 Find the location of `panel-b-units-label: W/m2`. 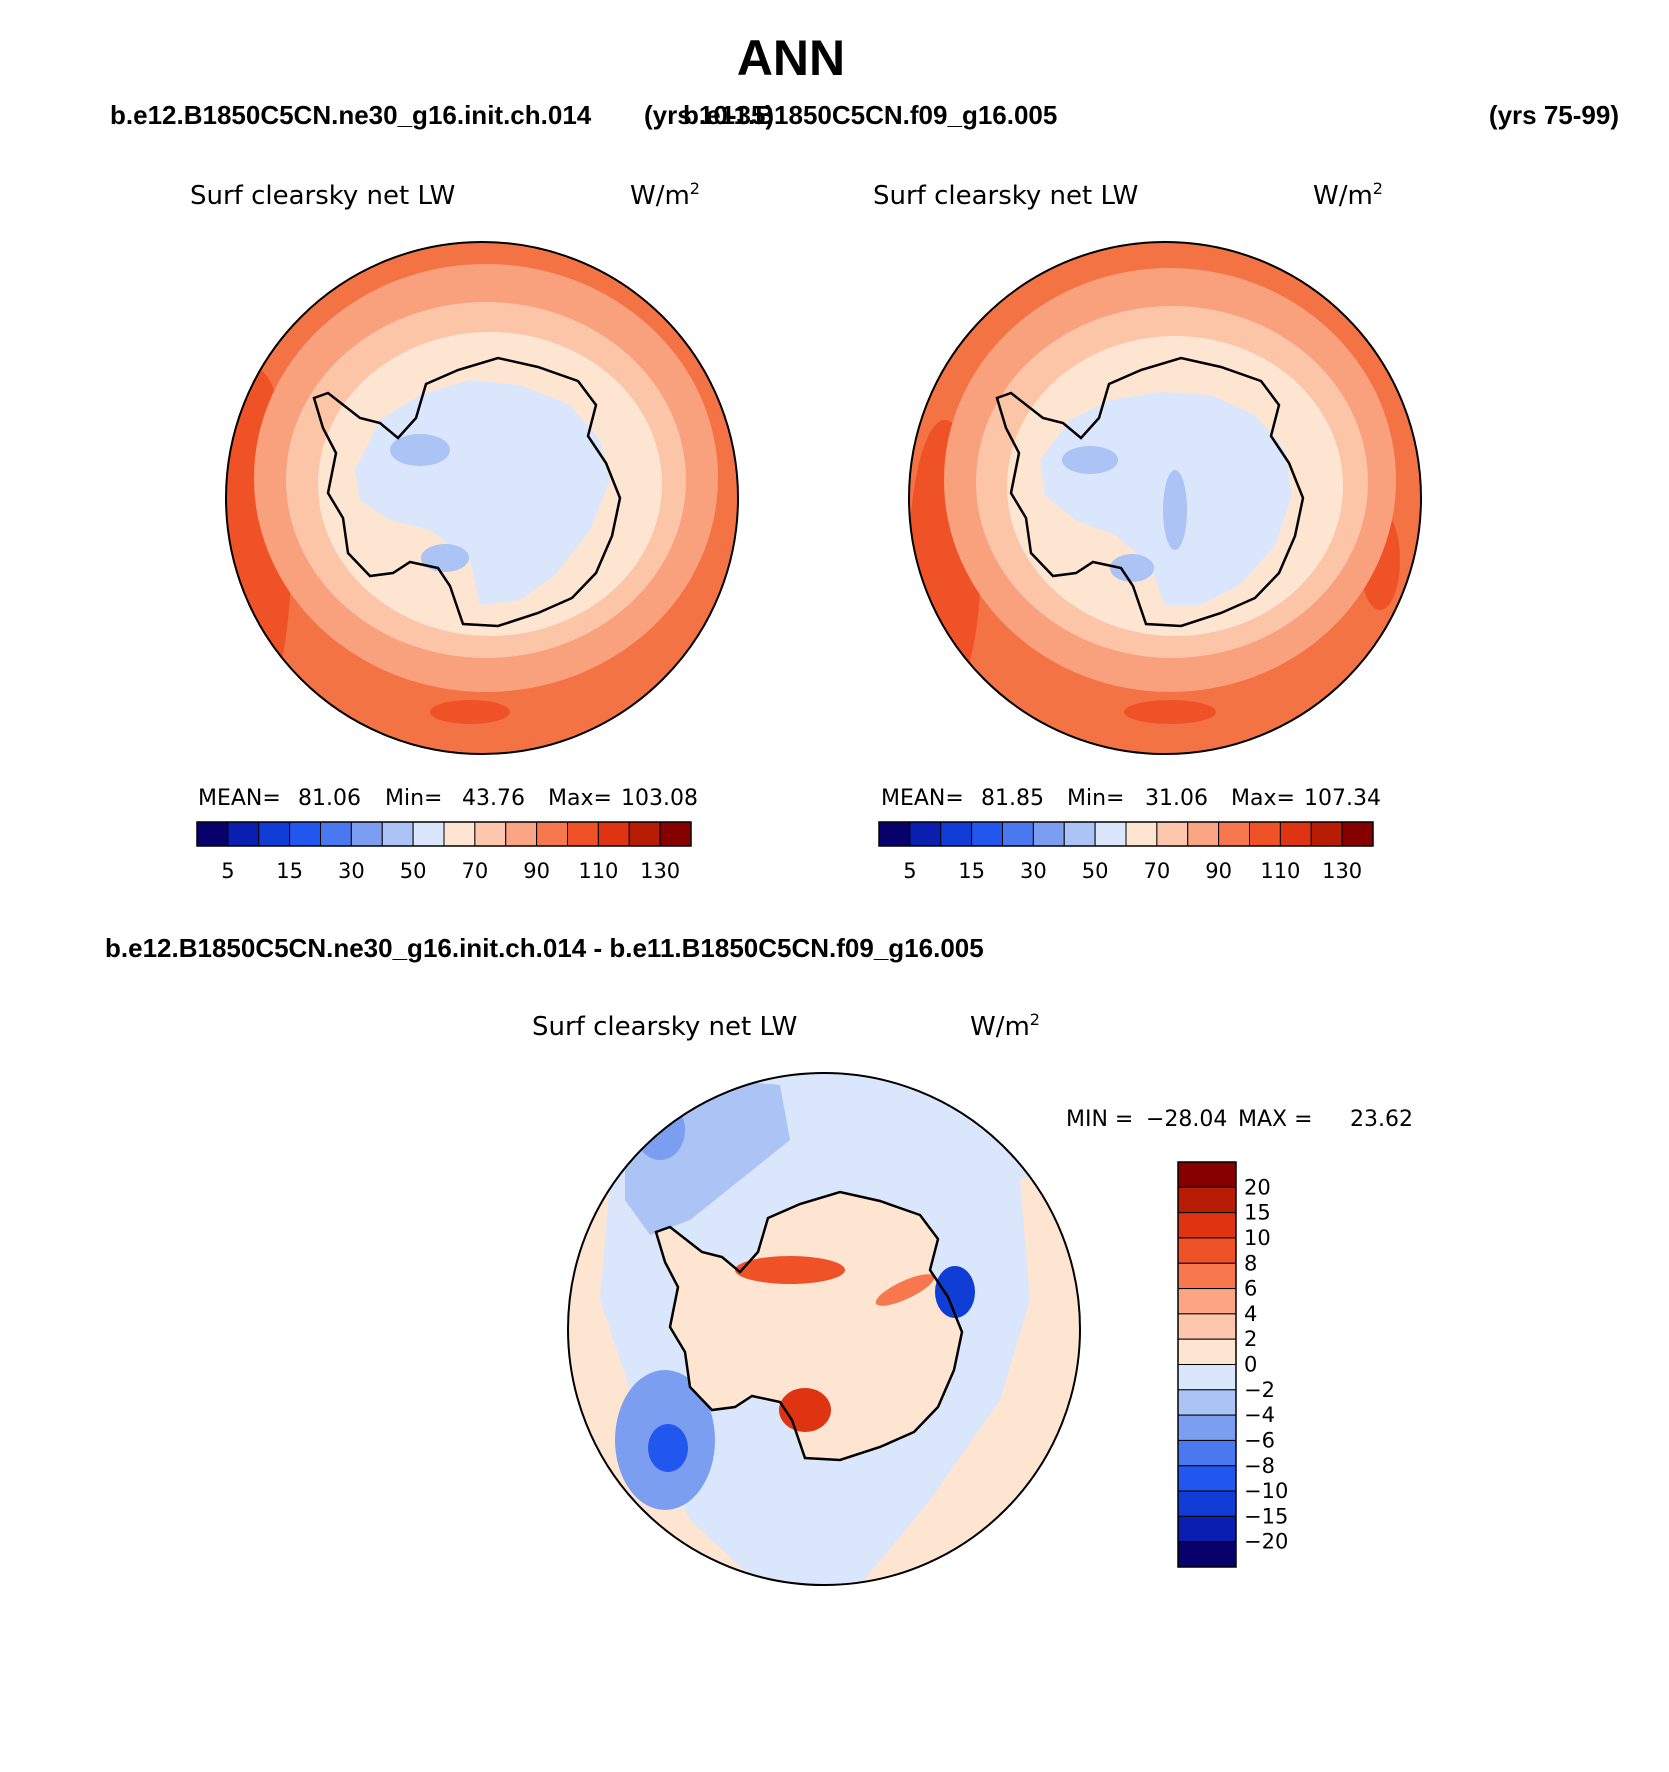

panel-b-units-label: W/m2 is located at coordinates (1348, 195).